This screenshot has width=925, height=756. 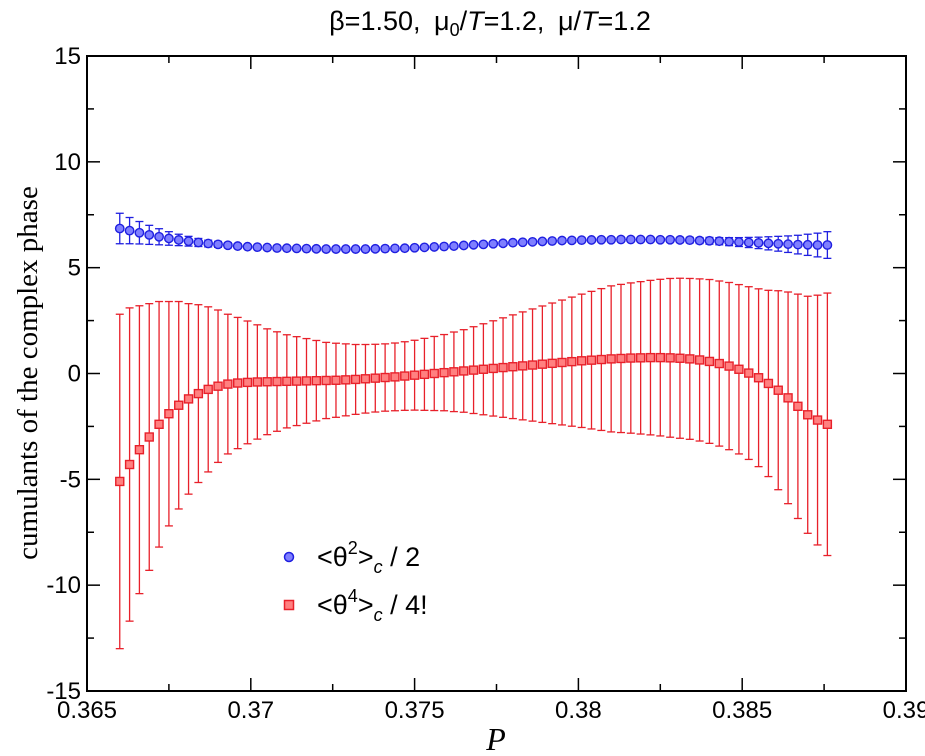 I want to click on y-axis-label: cumulants of the complex phase, so click(x=28, y=373).